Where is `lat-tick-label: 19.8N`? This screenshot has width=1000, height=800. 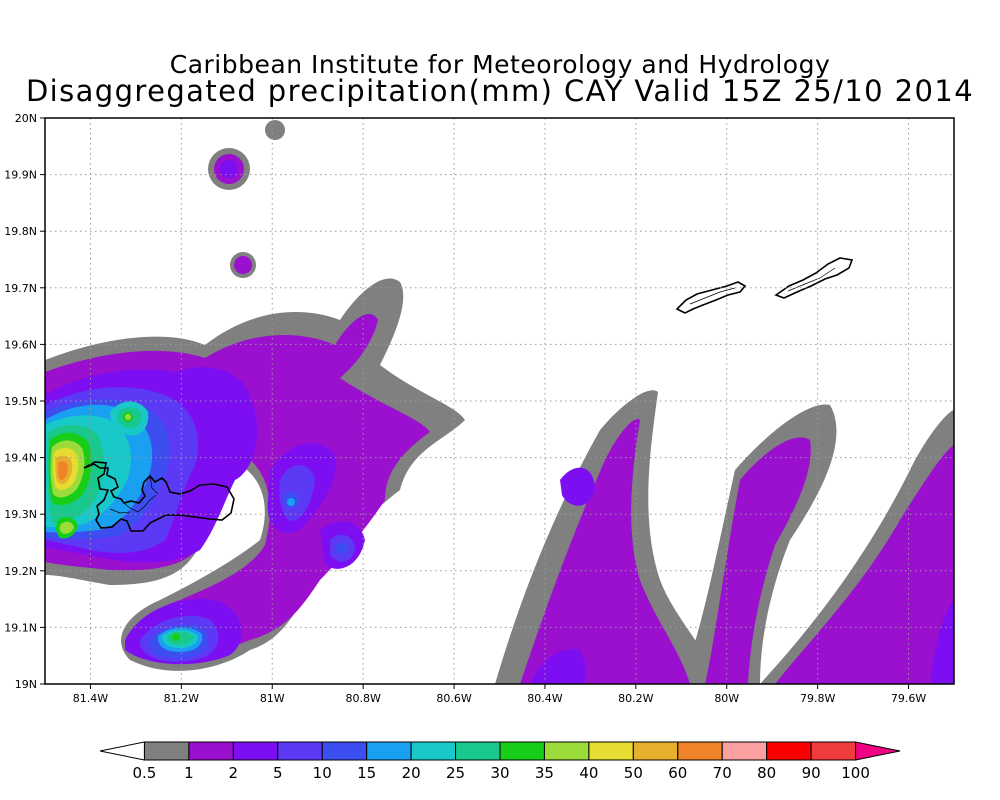 lat-tick-label: 19.8N is located at coordinates (20, 231).